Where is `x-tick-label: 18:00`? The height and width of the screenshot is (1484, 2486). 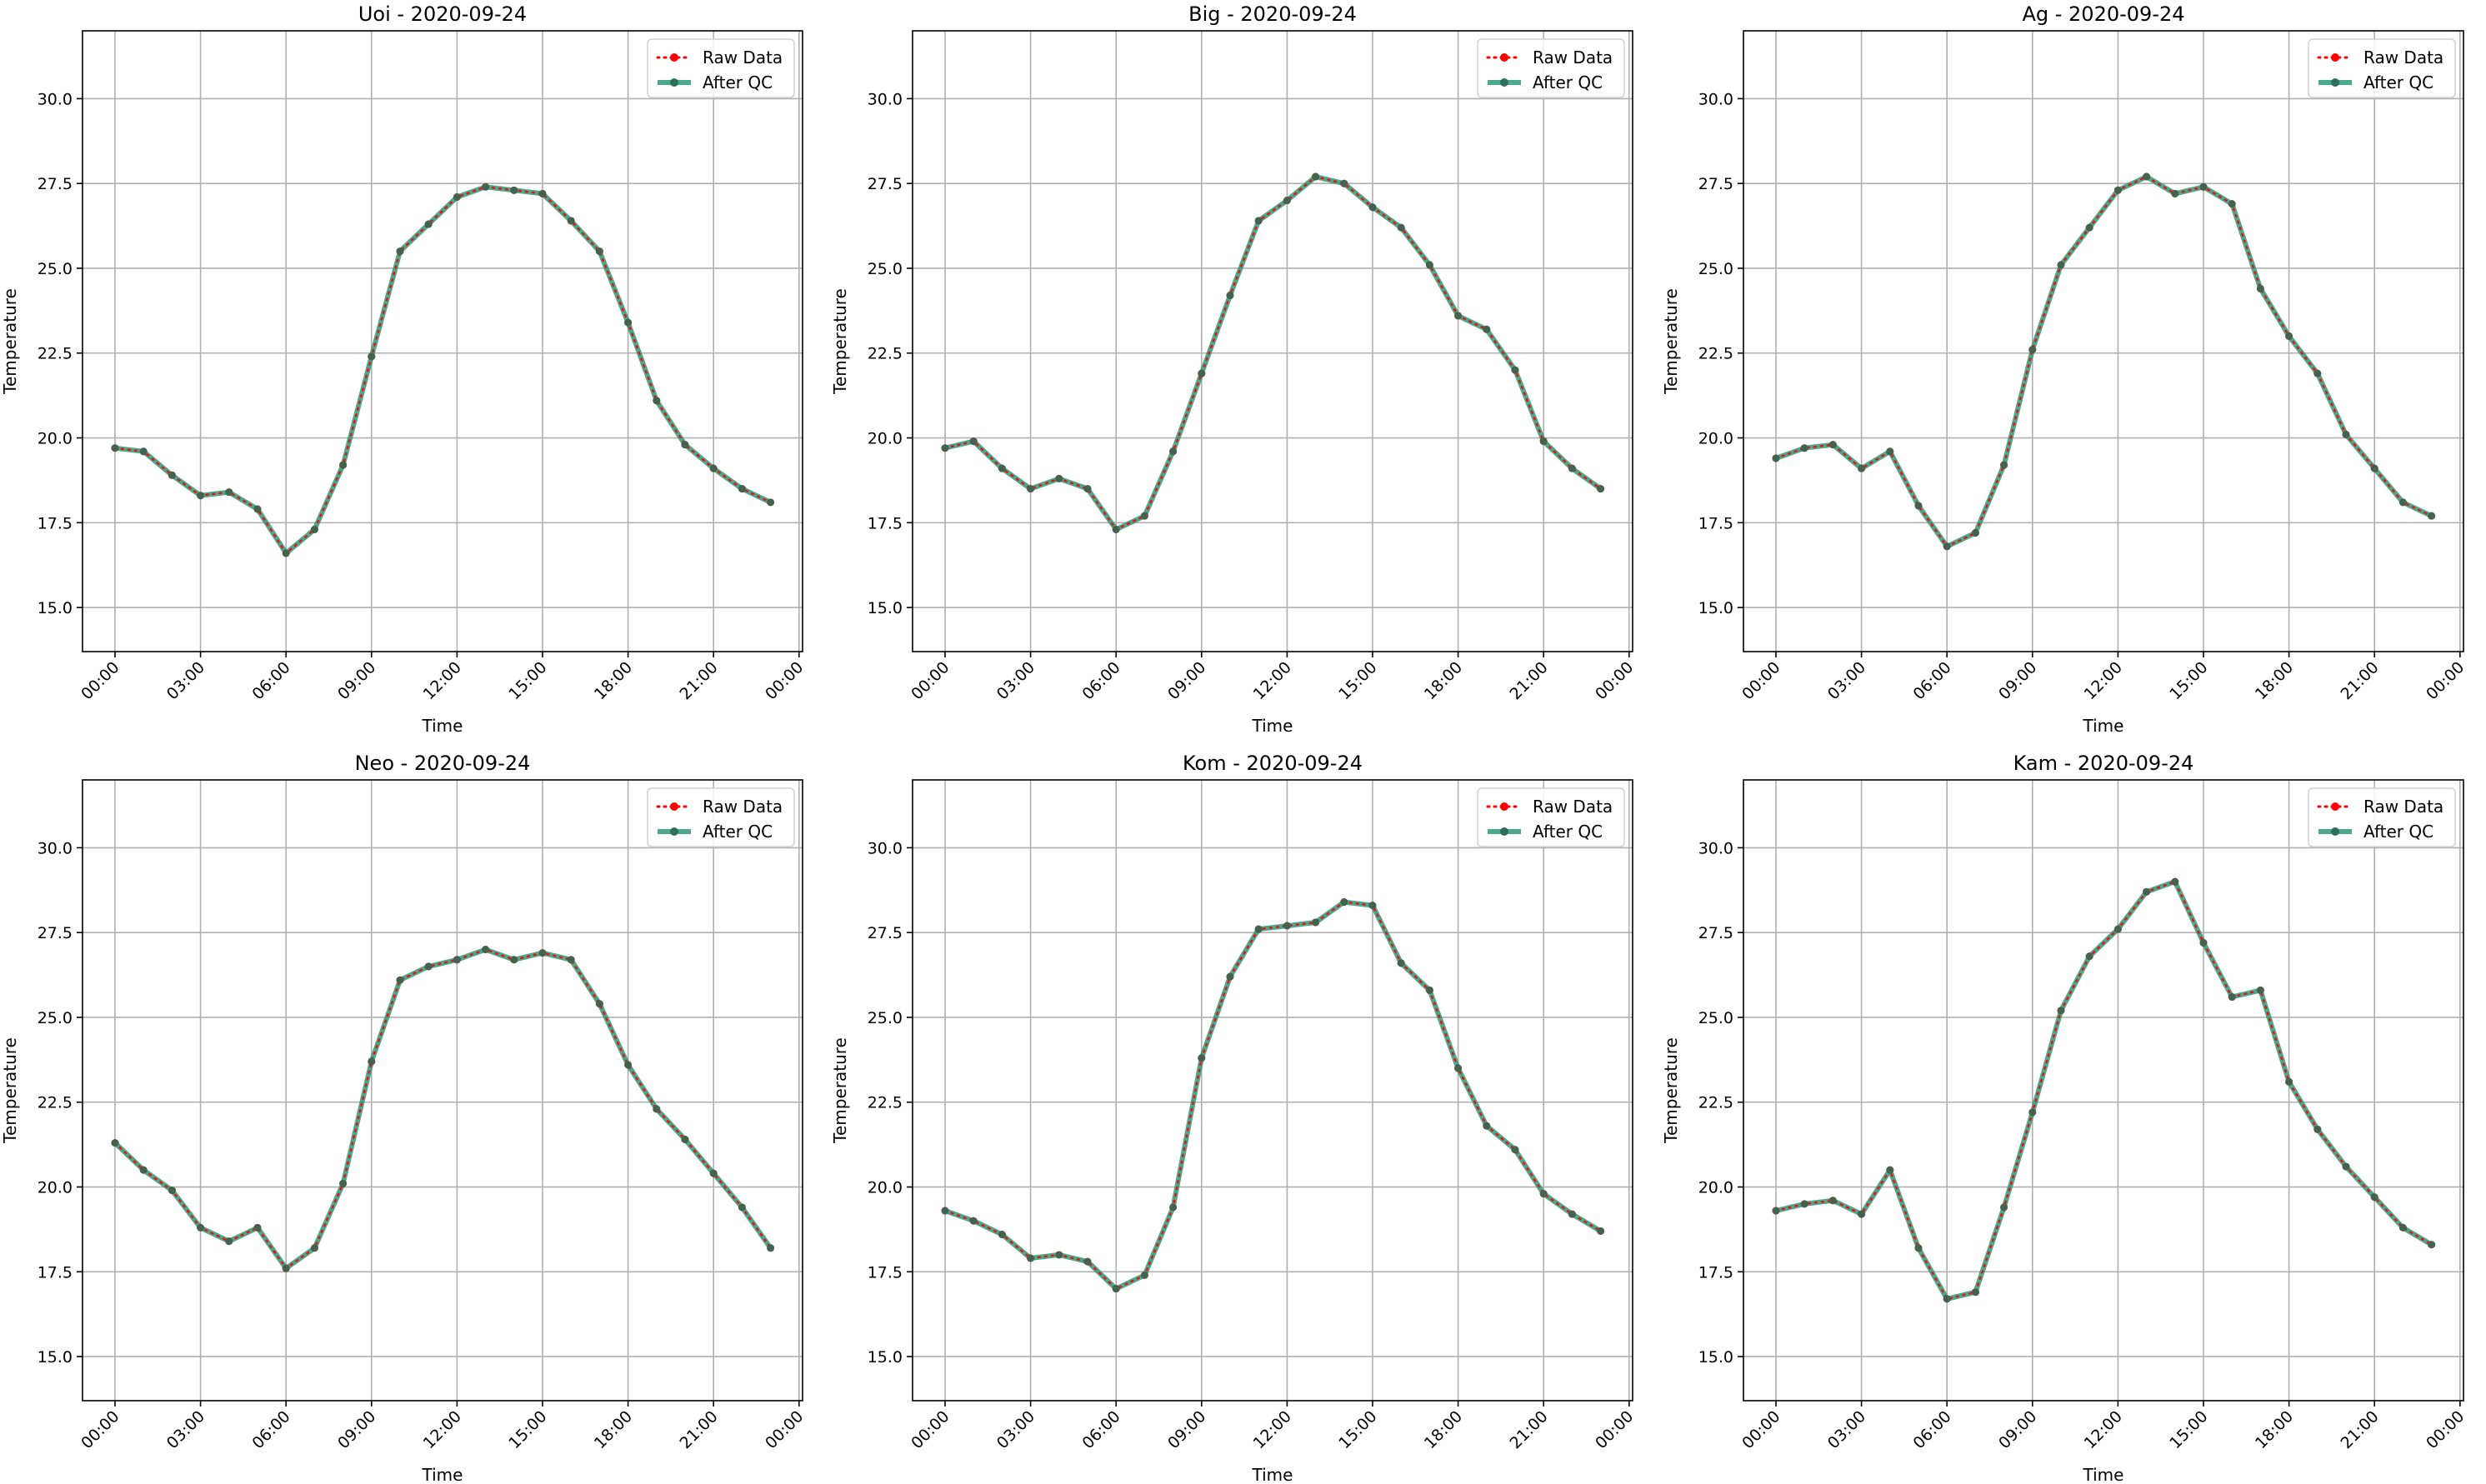
x-tick-label: 18:00 is located at coordinates (613, 1429).